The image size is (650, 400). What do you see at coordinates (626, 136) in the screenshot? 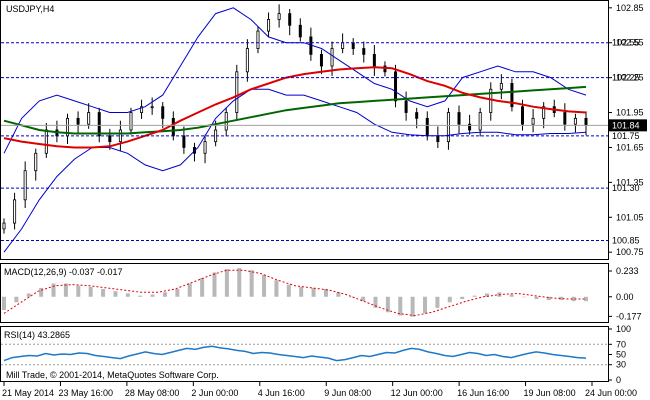
I see `level-label: 101.75` at bounding box center [626, 136].